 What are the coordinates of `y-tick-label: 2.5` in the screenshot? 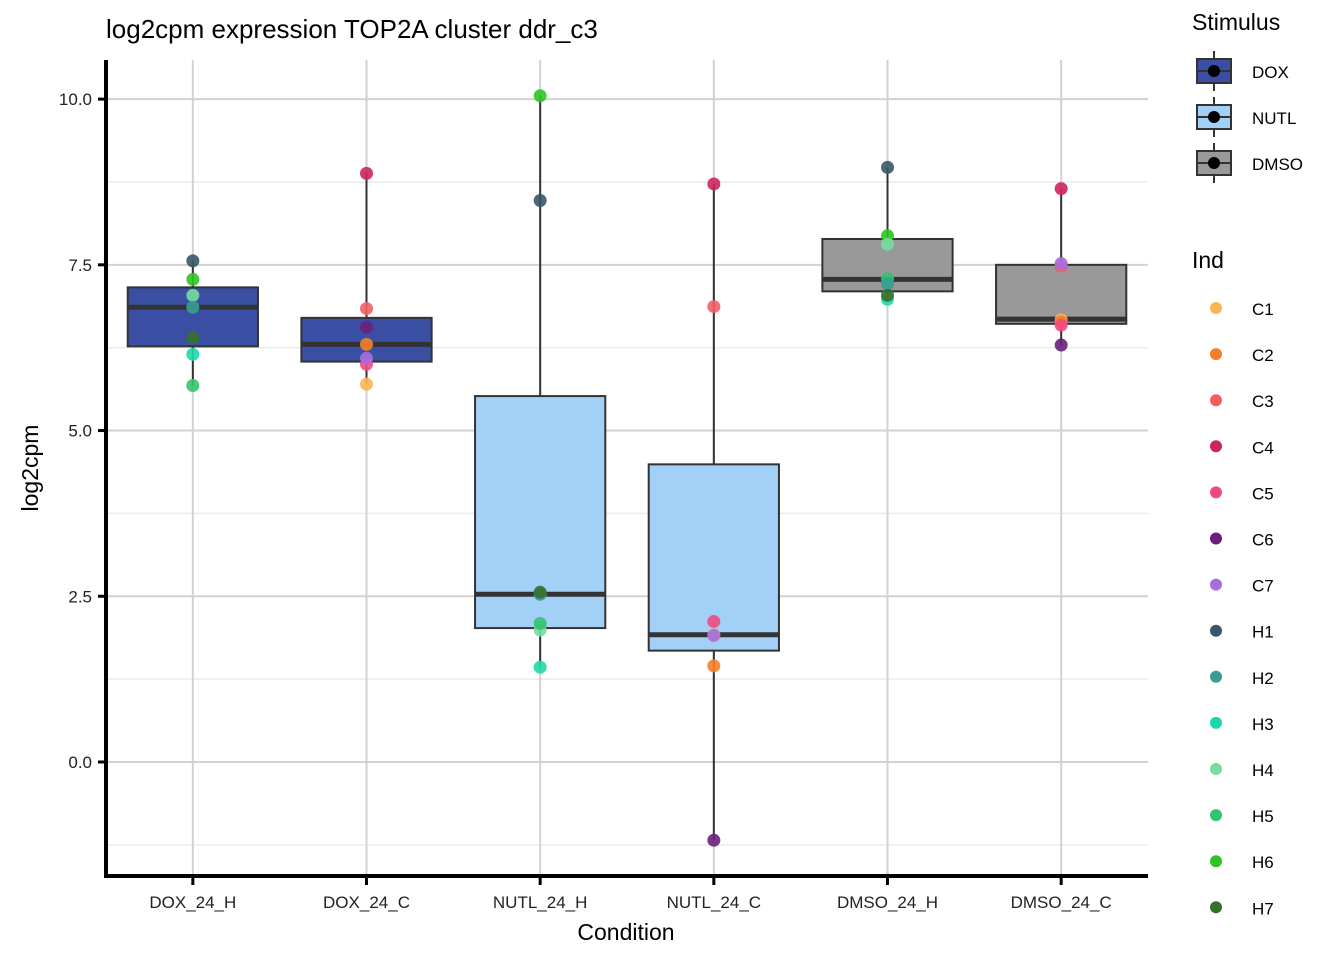 It's located at (80, 596).